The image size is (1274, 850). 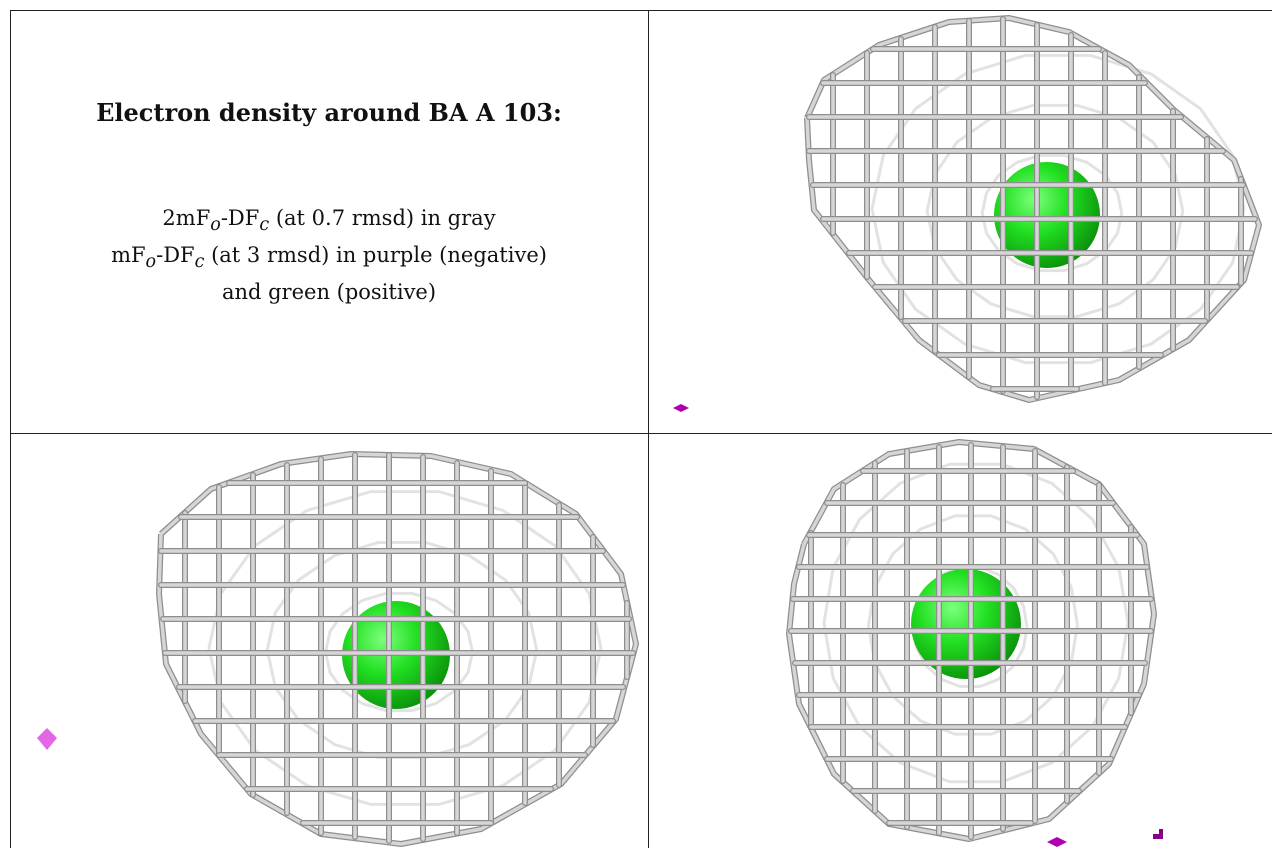 What do you see at coordinates (641, 433) in the screenshot?
I see `table-border-middle` at bounding box center [641, 433].